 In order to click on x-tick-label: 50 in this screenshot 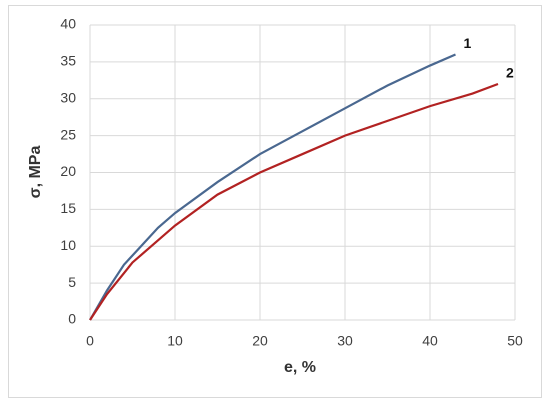, I will do `click(515, 341)`.